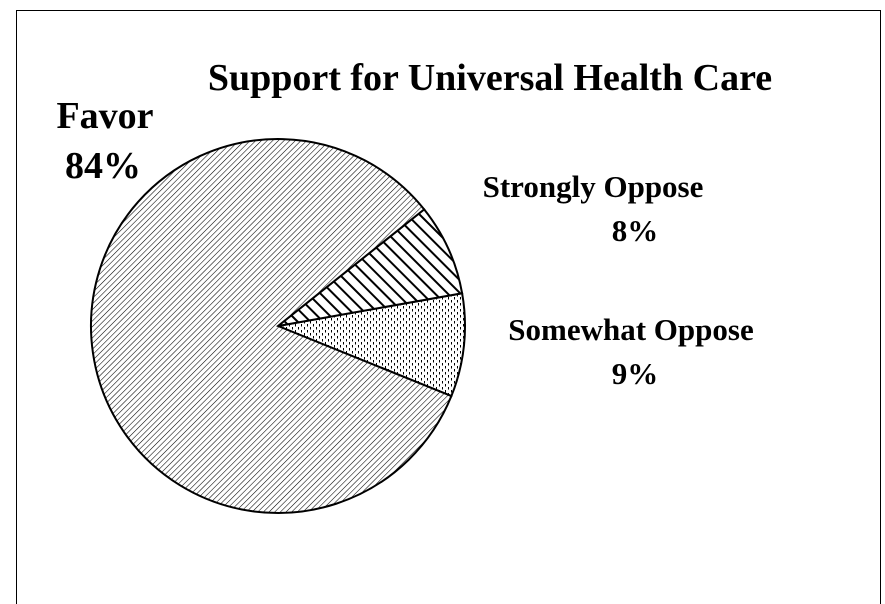 The width and height of the screenshot is (885, 604). What do you see at coordinates (104, 116) in the screenshot?
I see `slice-label-favor: Favor` at bounding box center [104, 116].